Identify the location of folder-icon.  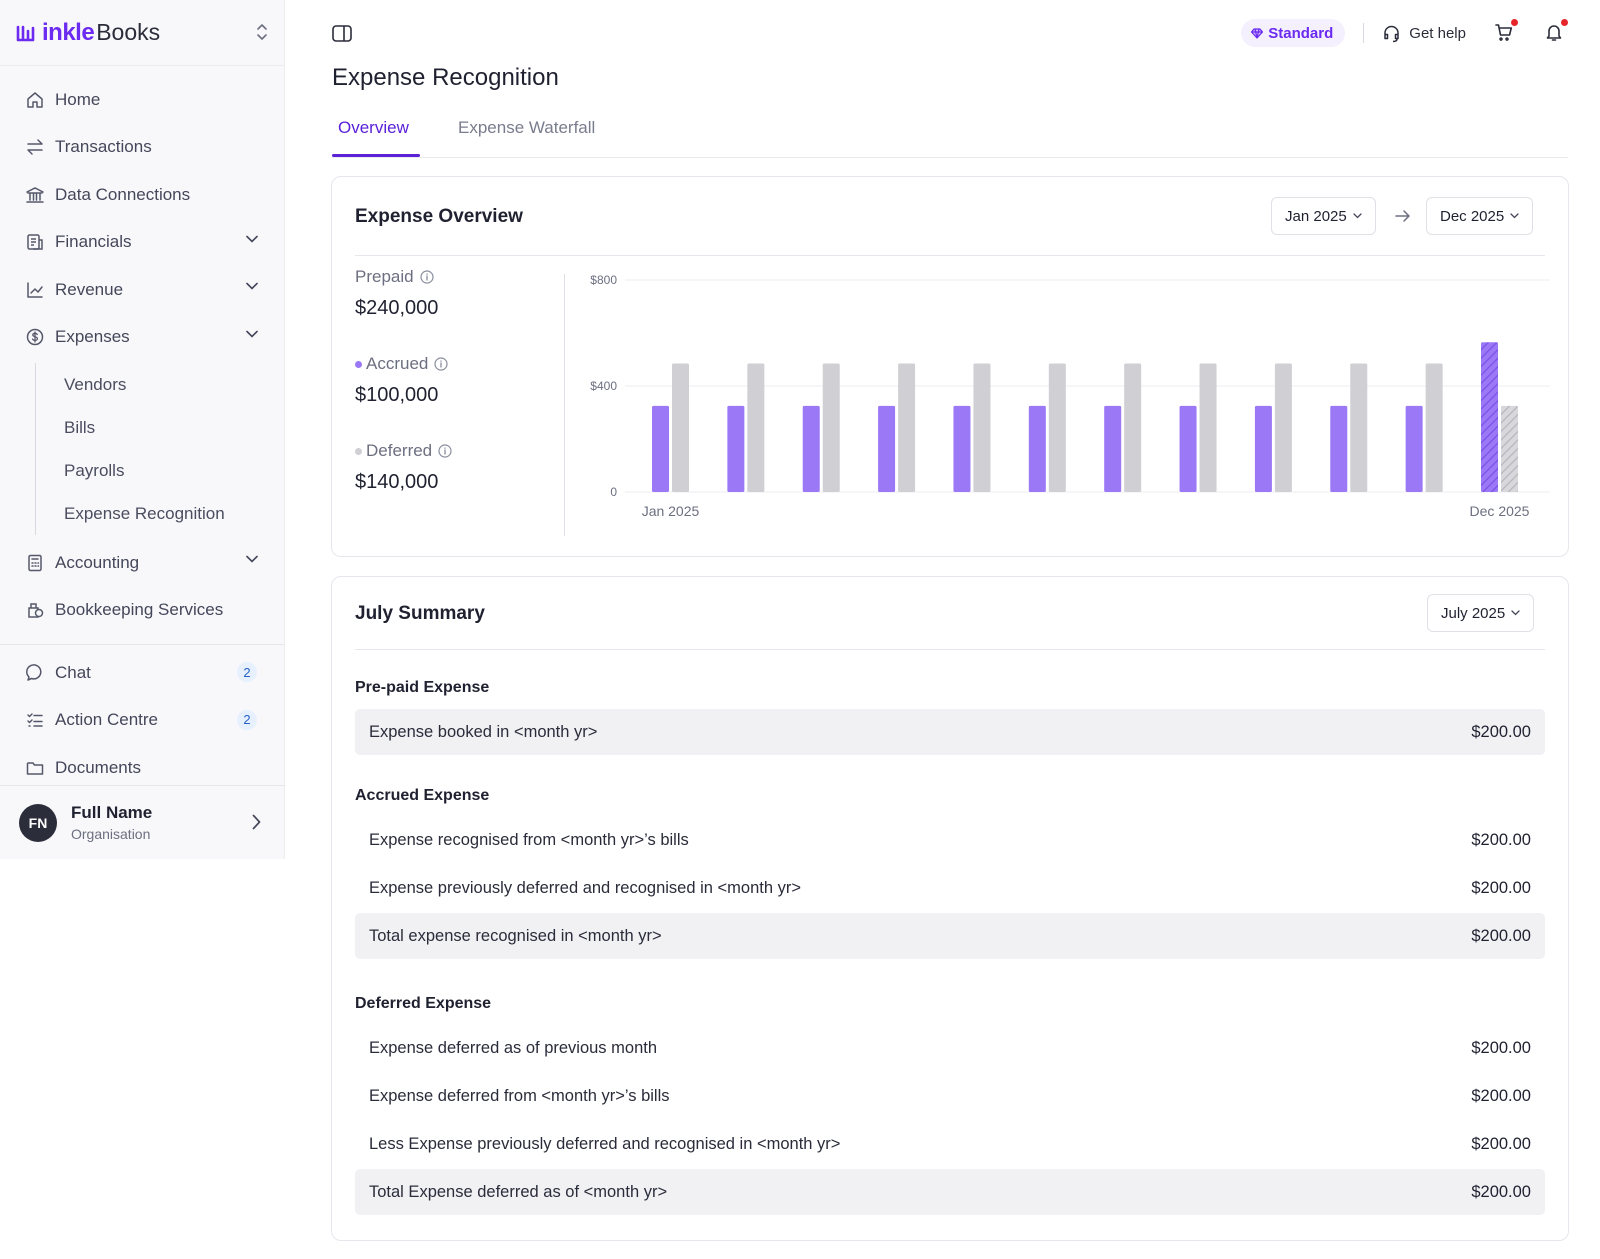
(35, 768).